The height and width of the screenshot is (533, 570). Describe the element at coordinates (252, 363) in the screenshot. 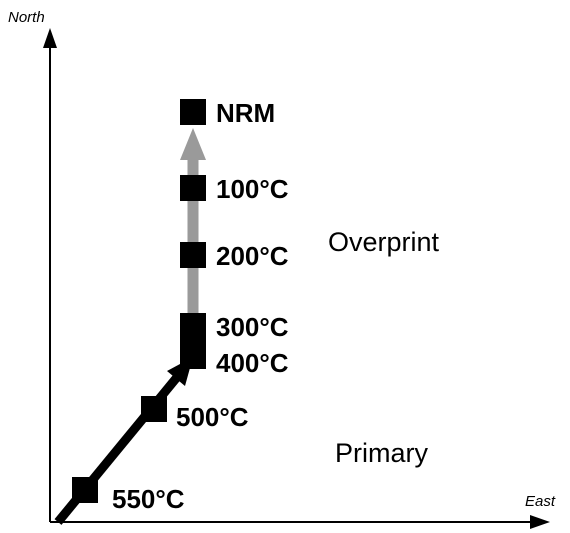

I see `step-label-400c: 400°C` at that location.